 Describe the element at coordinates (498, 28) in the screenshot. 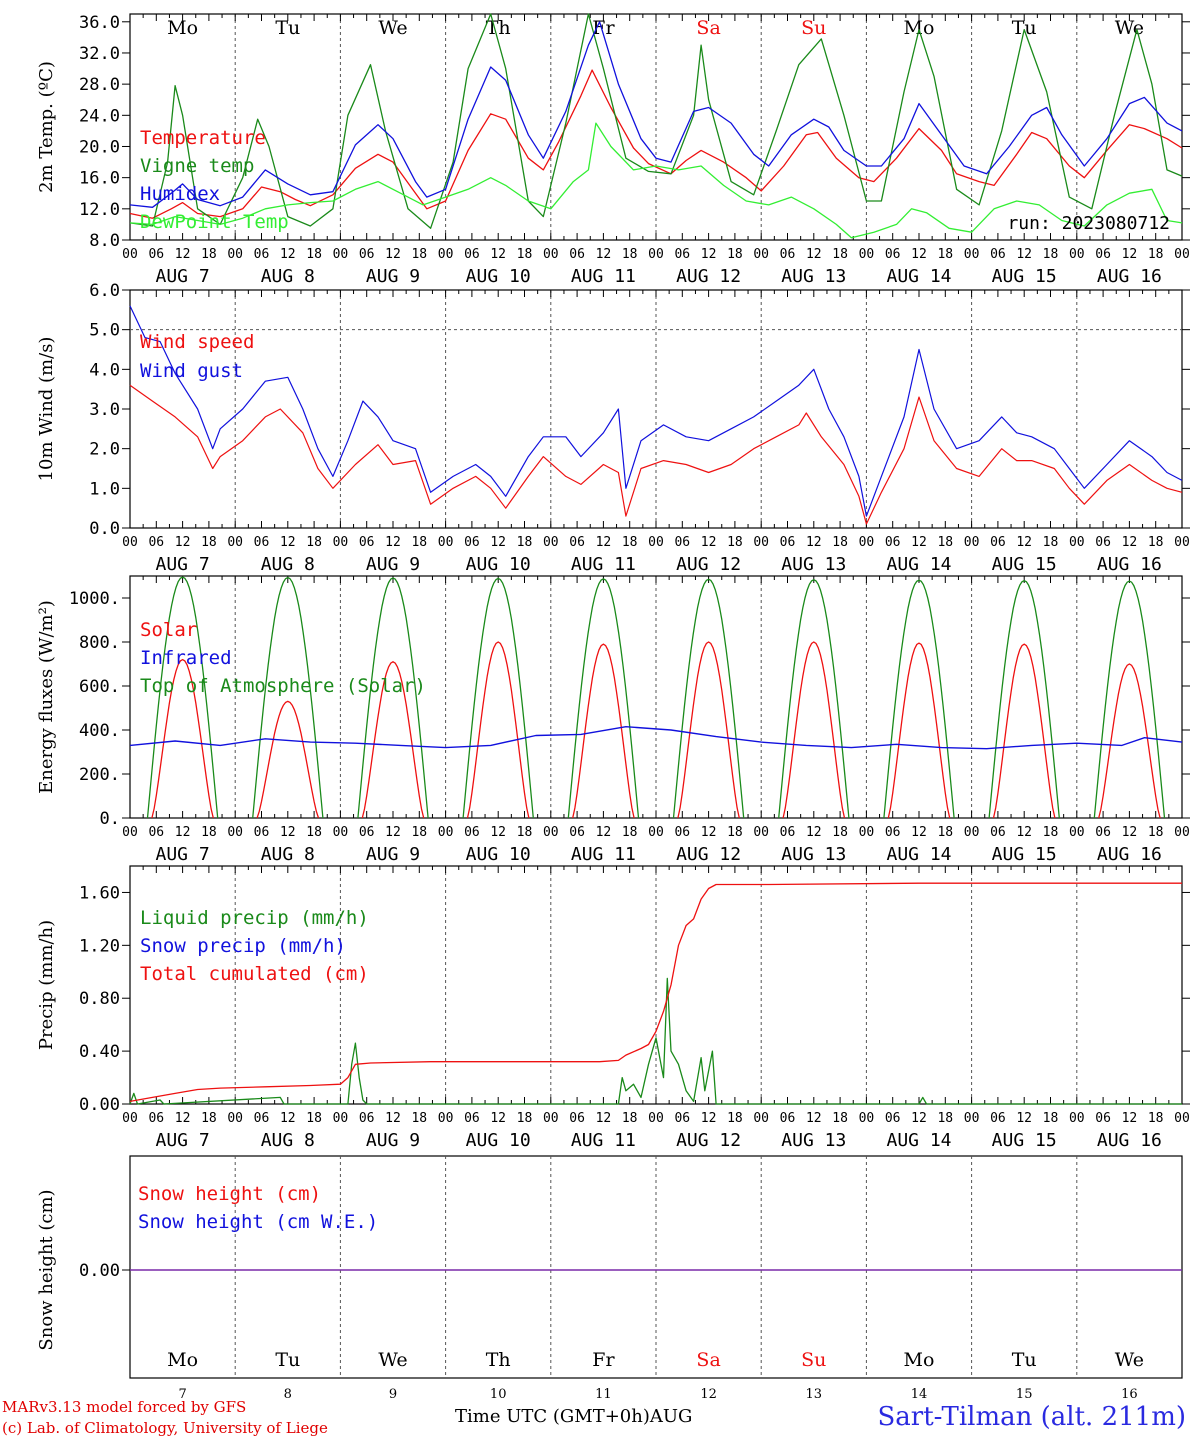

I see `day-name: Th` at that location.